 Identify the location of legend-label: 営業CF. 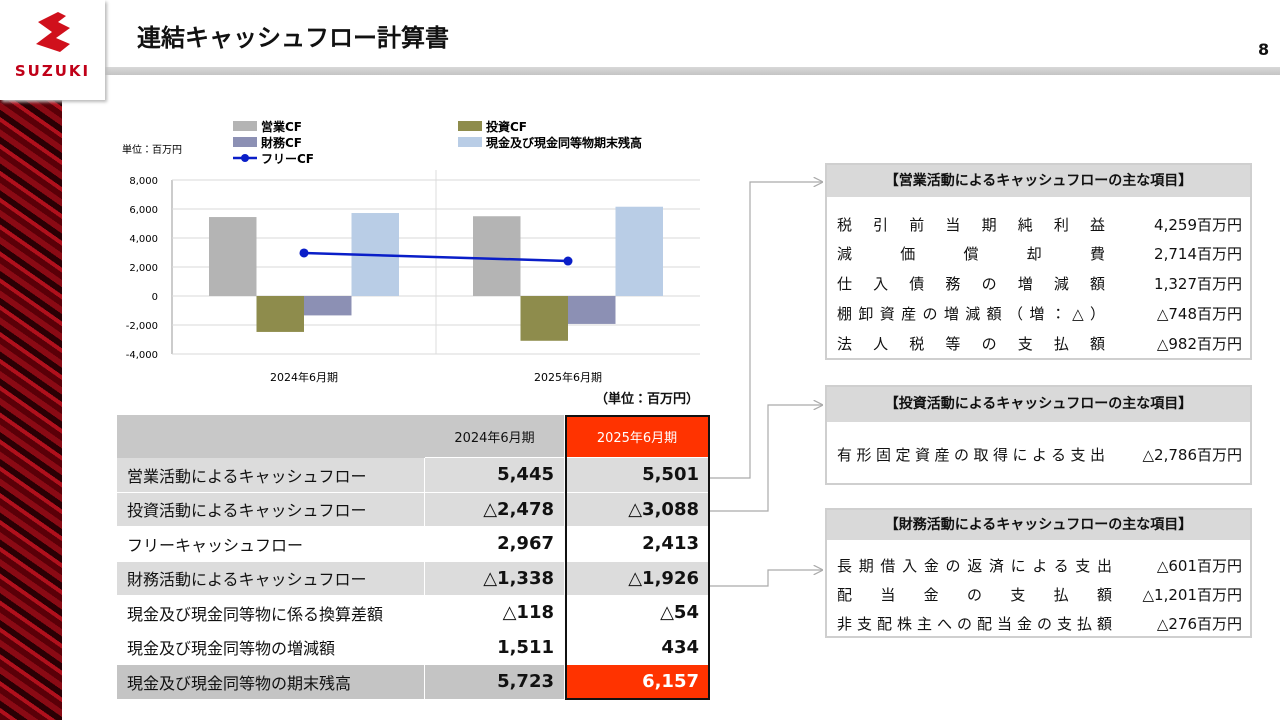
(281, 126).